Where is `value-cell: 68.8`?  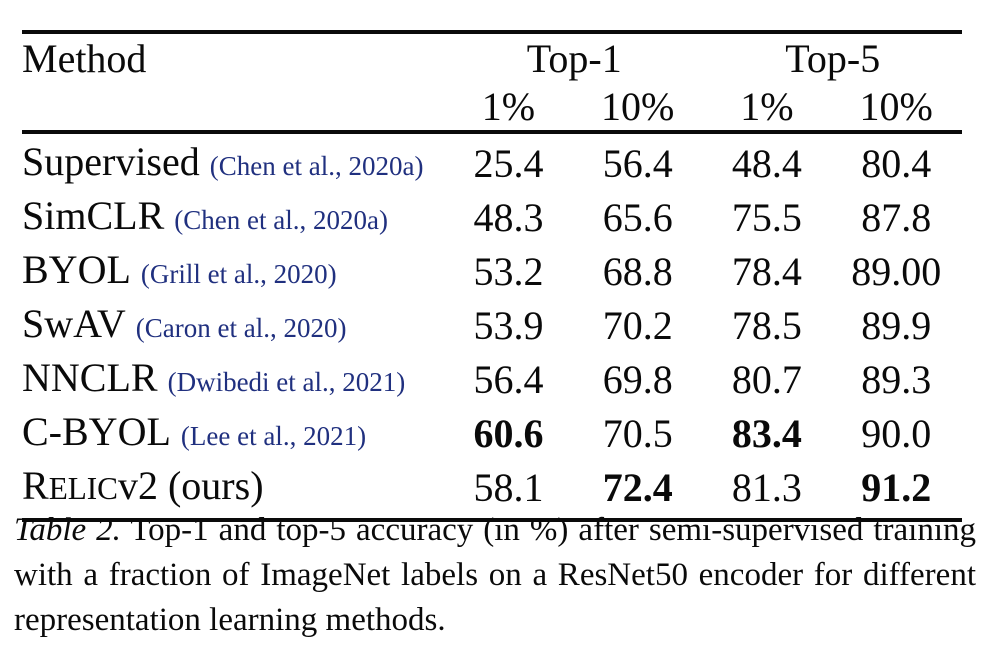 value-cell: 68.8 is located at coordinates (637, 271).